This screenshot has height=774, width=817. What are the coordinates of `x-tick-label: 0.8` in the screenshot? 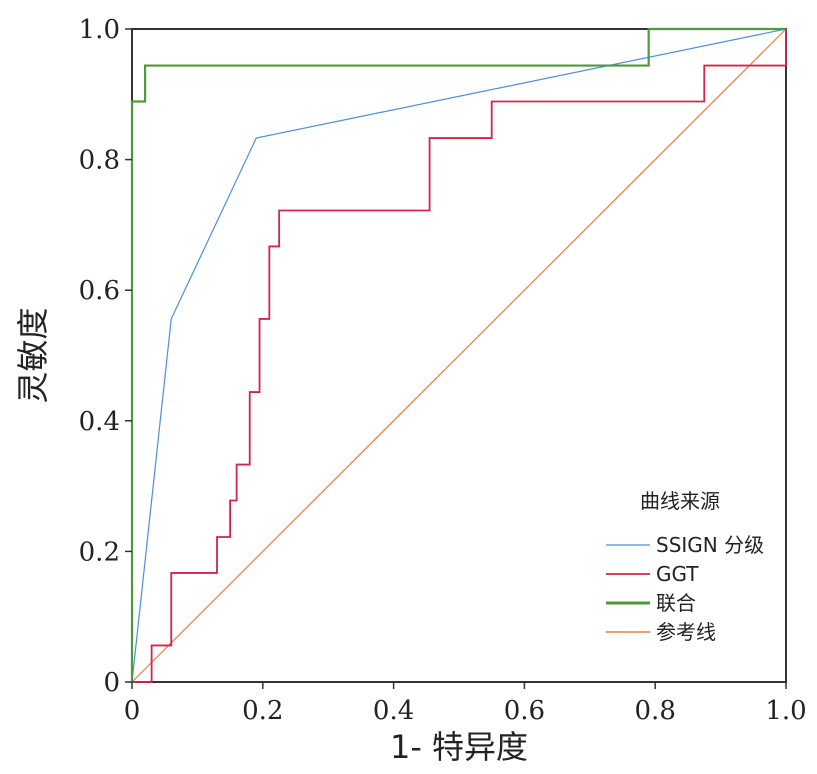 It's located at (655, 711).